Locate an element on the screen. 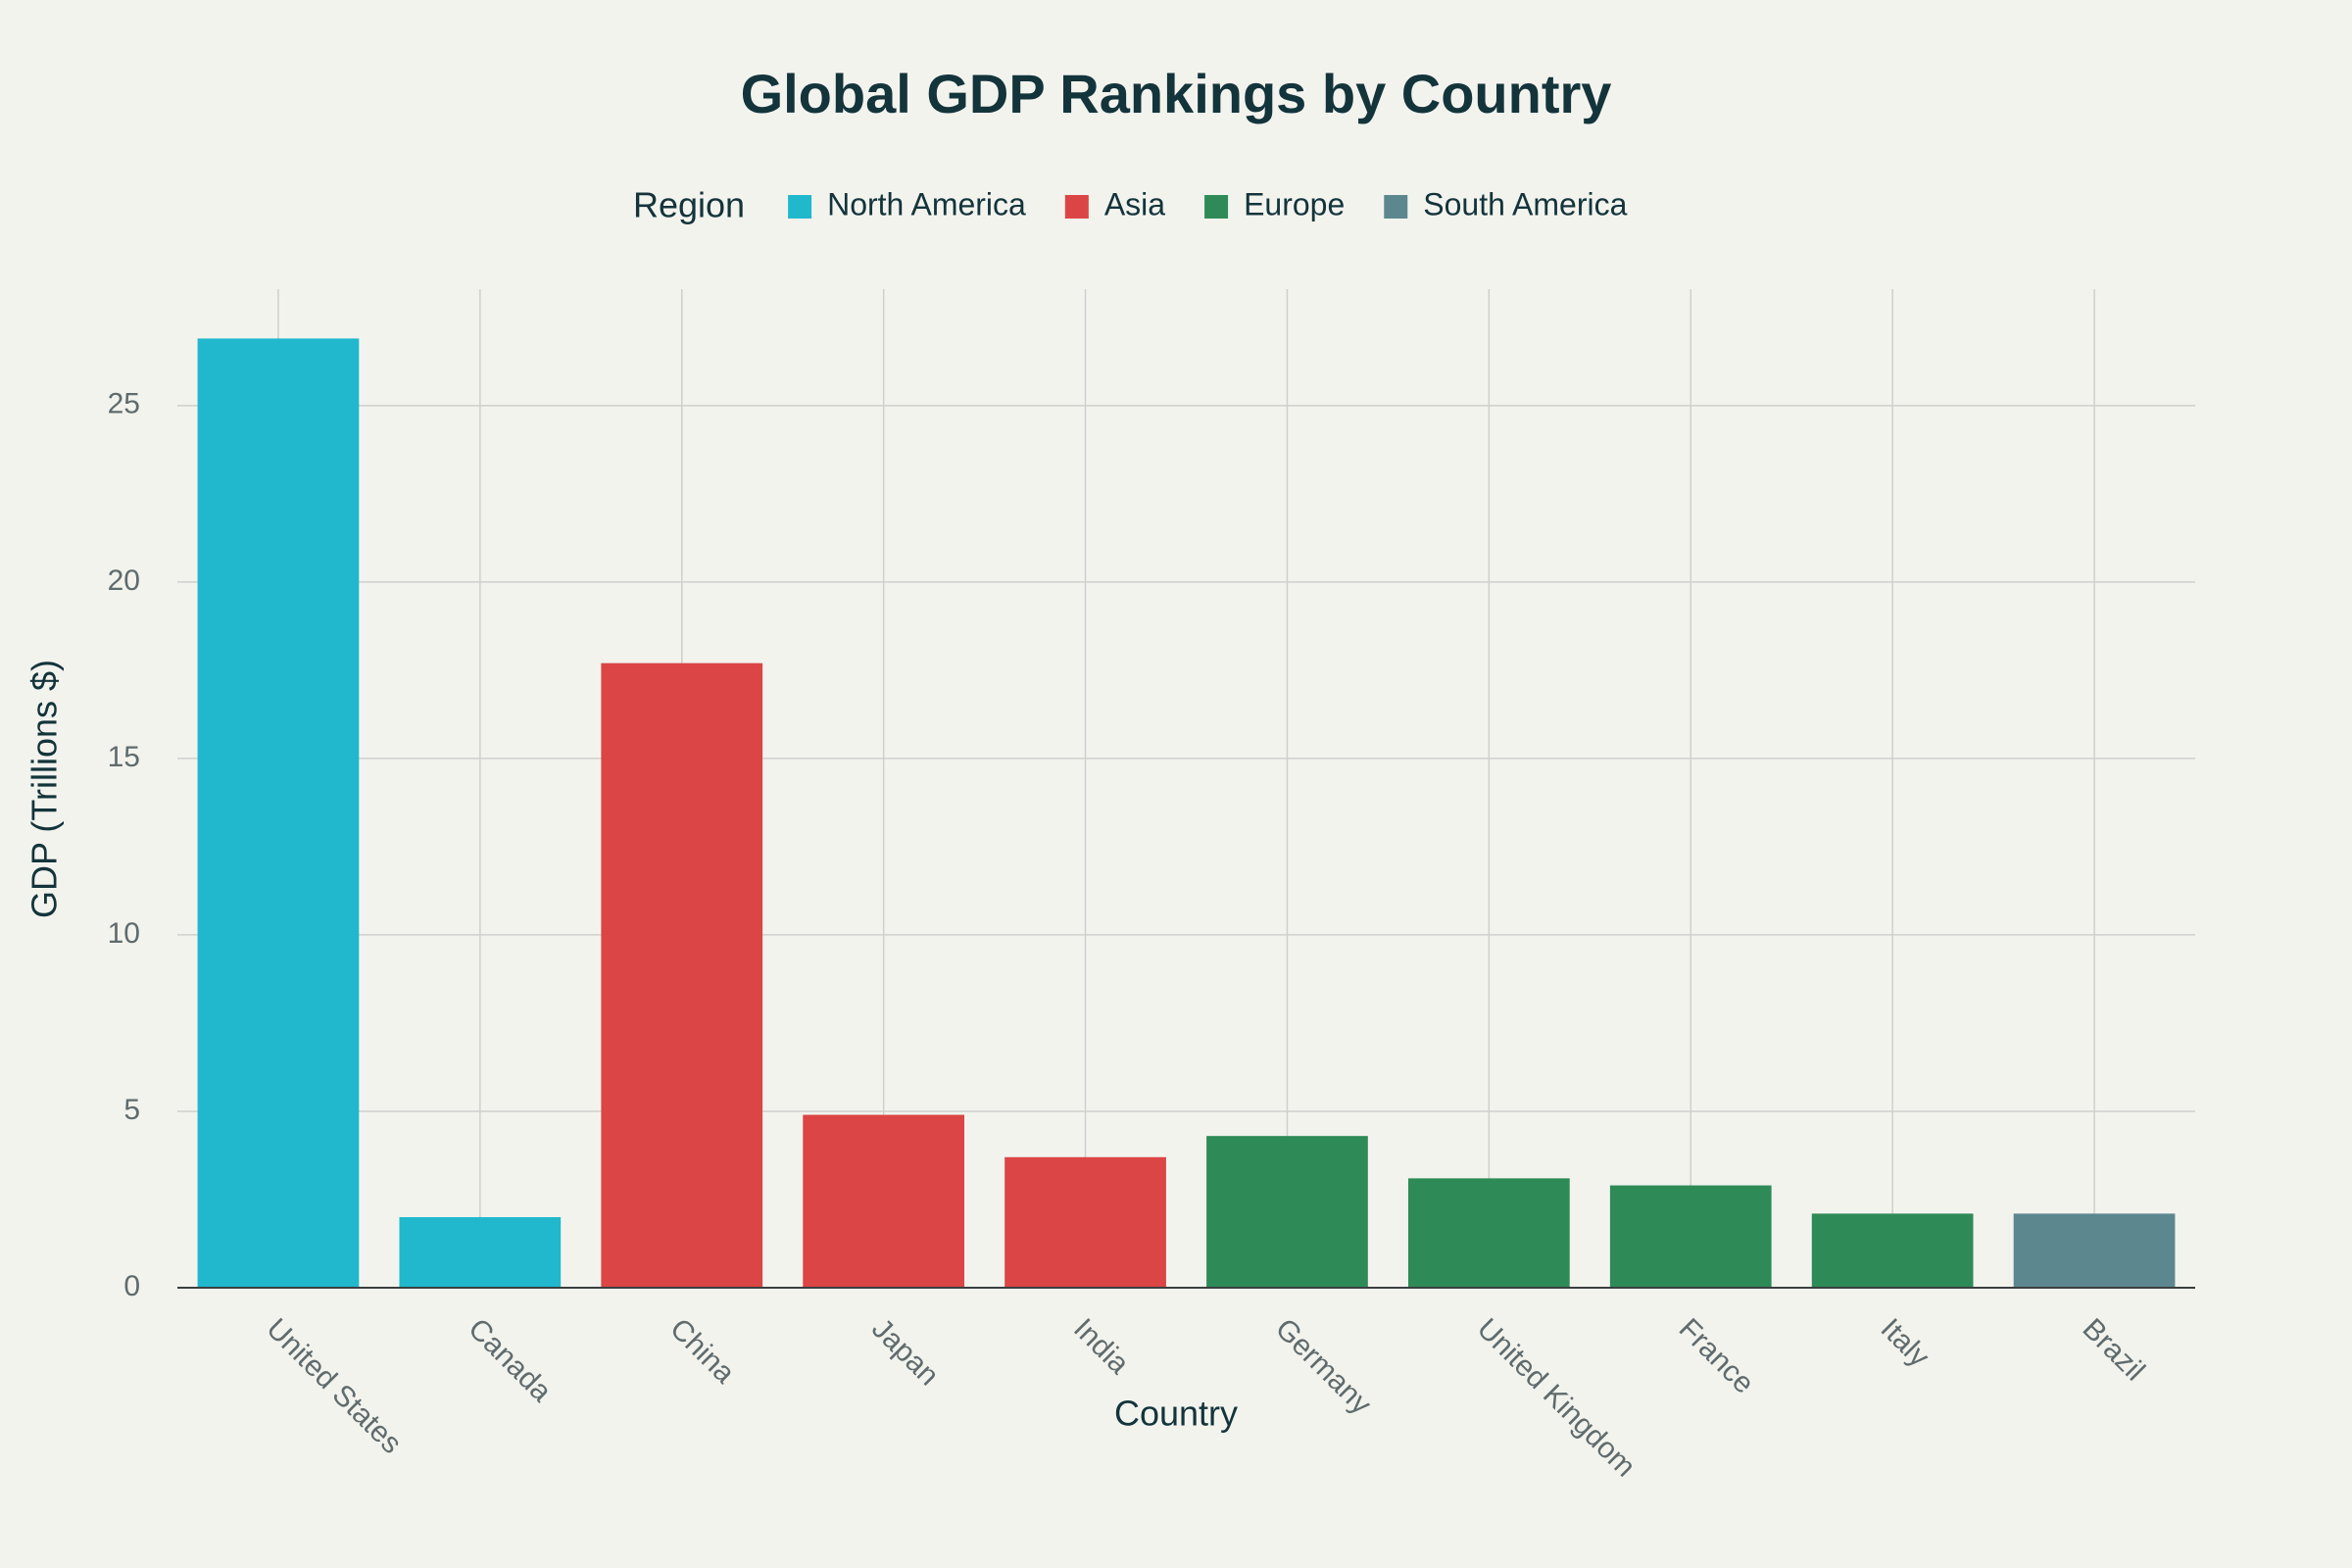  y-tick-label: 25 is located at coordinates (124, 404).